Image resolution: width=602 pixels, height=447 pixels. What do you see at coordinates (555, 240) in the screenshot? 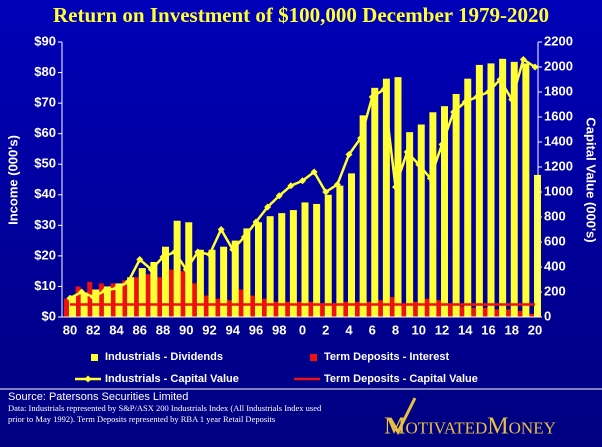
I see `y2-tick-label: 600` at bounding box center [555, 240].